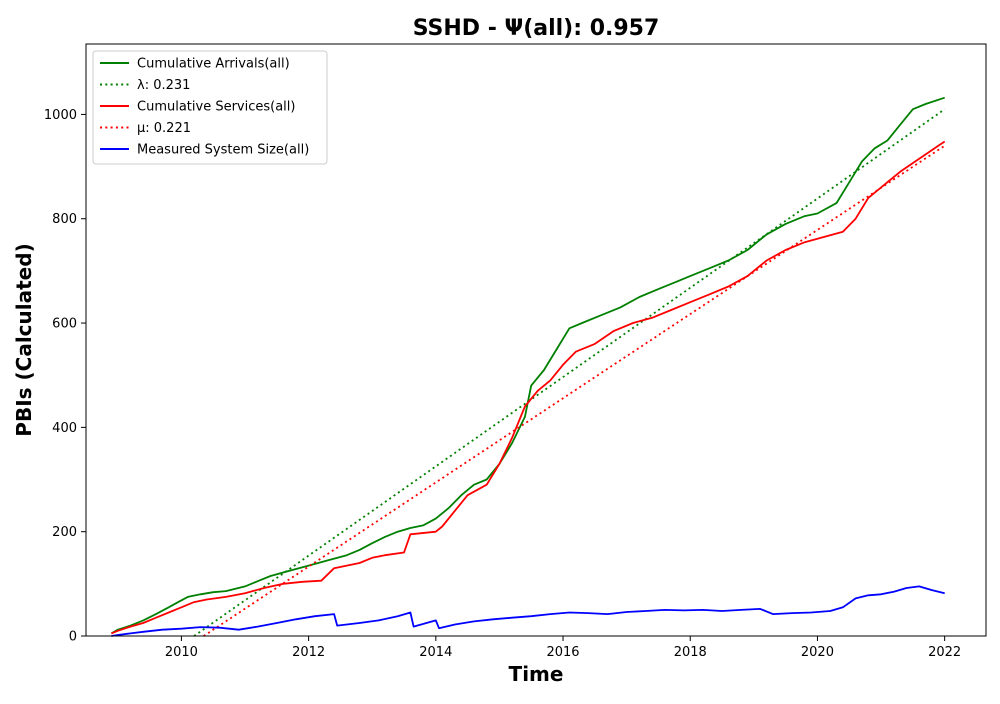 The height and width of the screenshot is (704, 1000). Describe the element at coordinates (164, 128) in the screenshot. I see `legend-label: μ: 0.221` at that location.